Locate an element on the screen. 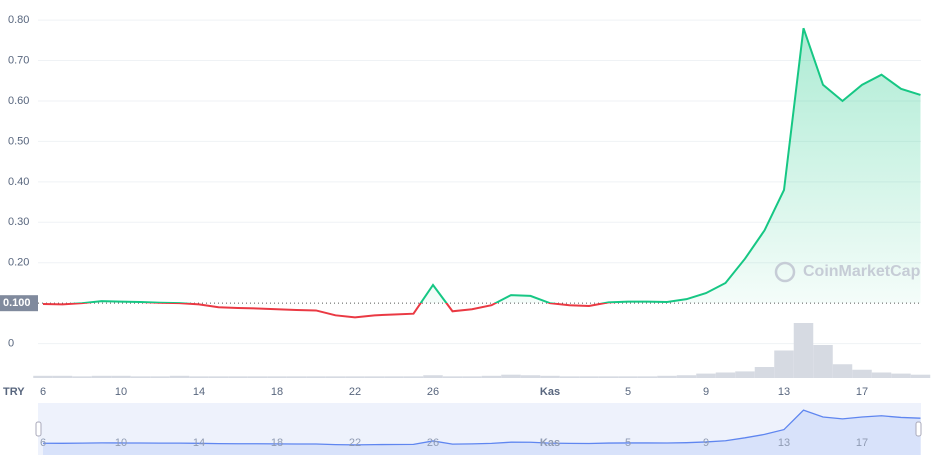 The height and width of the screenshot is (462, 931). y-tick-label: 0.20 is located at coordinates (18, 263).